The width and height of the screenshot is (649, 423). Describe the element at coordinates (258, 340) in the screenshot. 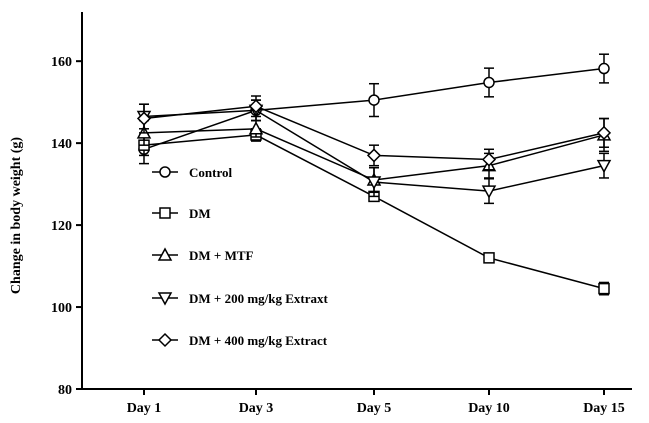

I see `legend-label: DM + 400 mg/kg Extract` at that location.